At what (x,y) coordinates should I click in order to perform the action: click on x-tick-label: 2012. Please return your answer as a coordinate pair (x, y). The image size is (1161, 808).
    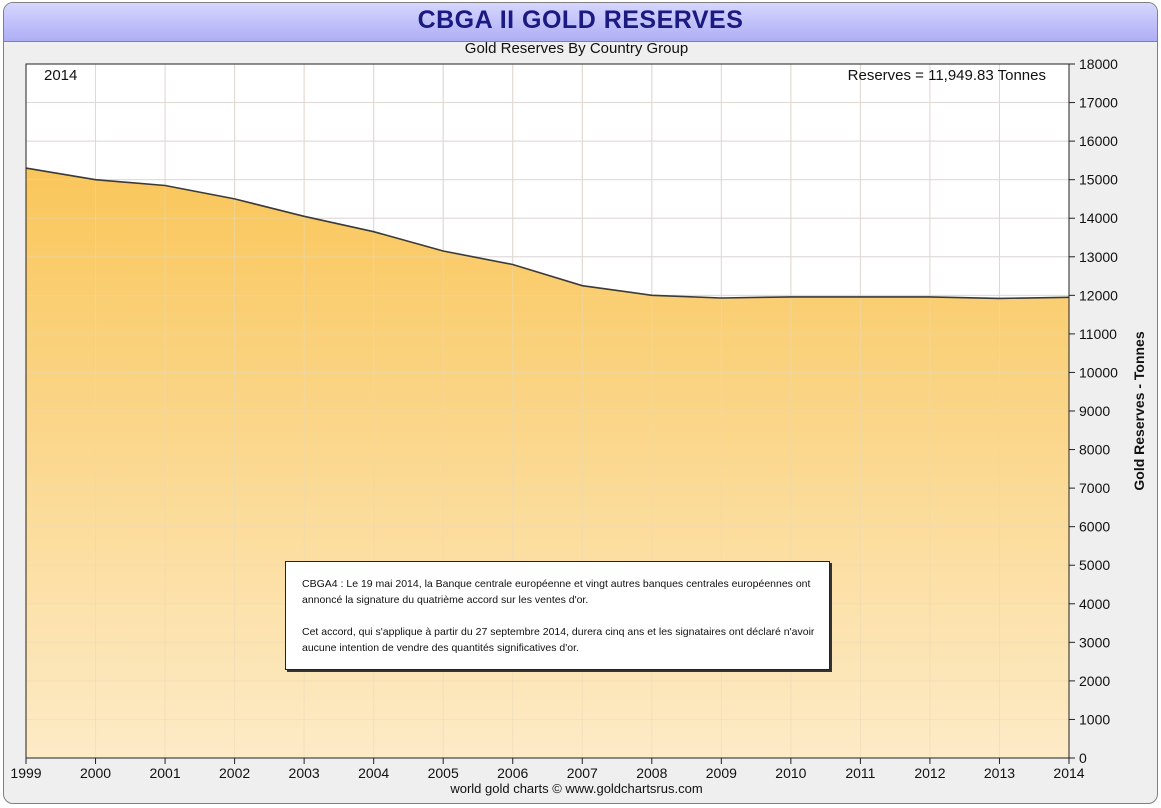
    Looking at the image, I should click on (929, 773).